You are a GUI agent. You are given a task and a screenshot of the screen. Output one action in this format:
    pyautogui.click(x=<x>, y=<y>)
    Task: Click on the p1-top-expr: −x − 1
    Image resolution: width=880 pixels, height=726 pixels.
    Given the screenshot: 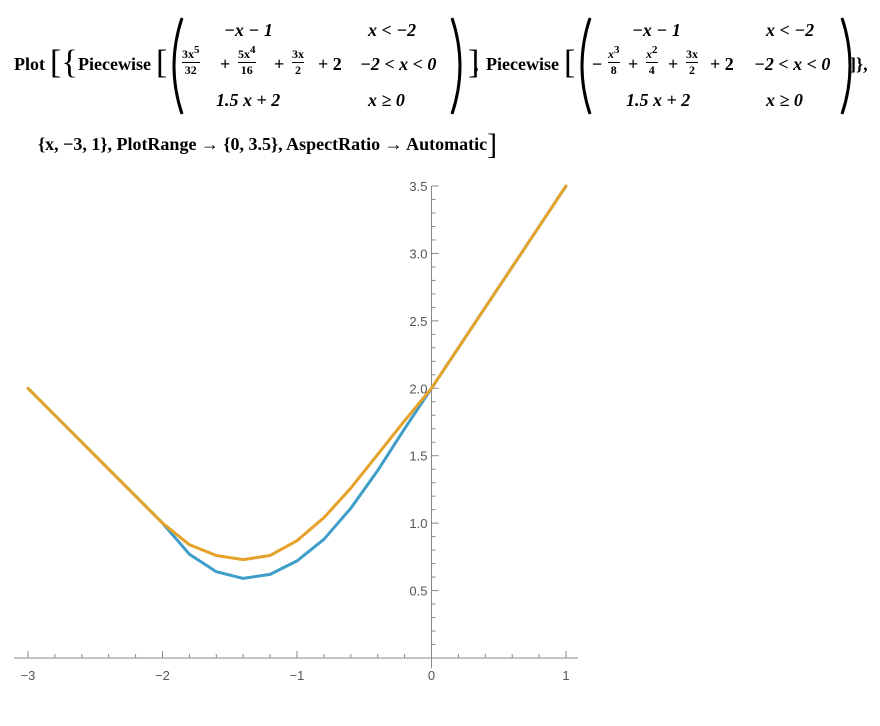 What is the action you would take?
    pyautogui.click(x=248, y=30)
    